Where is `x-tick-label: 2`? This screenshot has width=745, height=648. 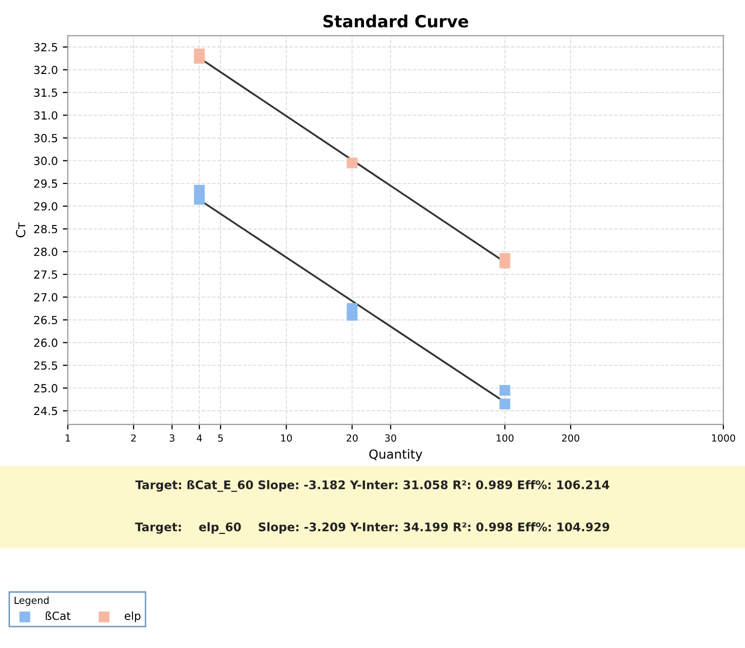
x-tick-label: 2 is located at coordinates (133, 438).